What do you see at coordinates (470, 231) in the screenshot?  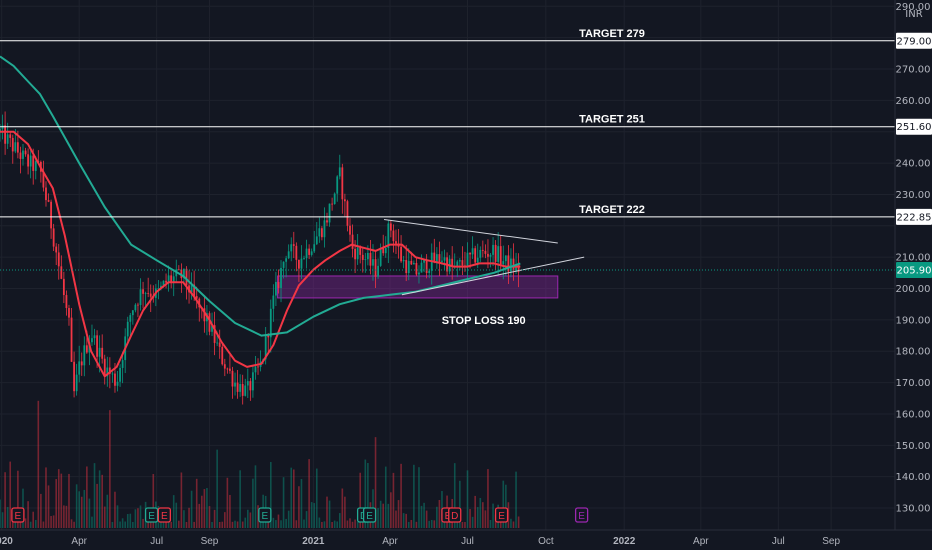 I see `trend-line-upper` at bounding box center [470, 231].